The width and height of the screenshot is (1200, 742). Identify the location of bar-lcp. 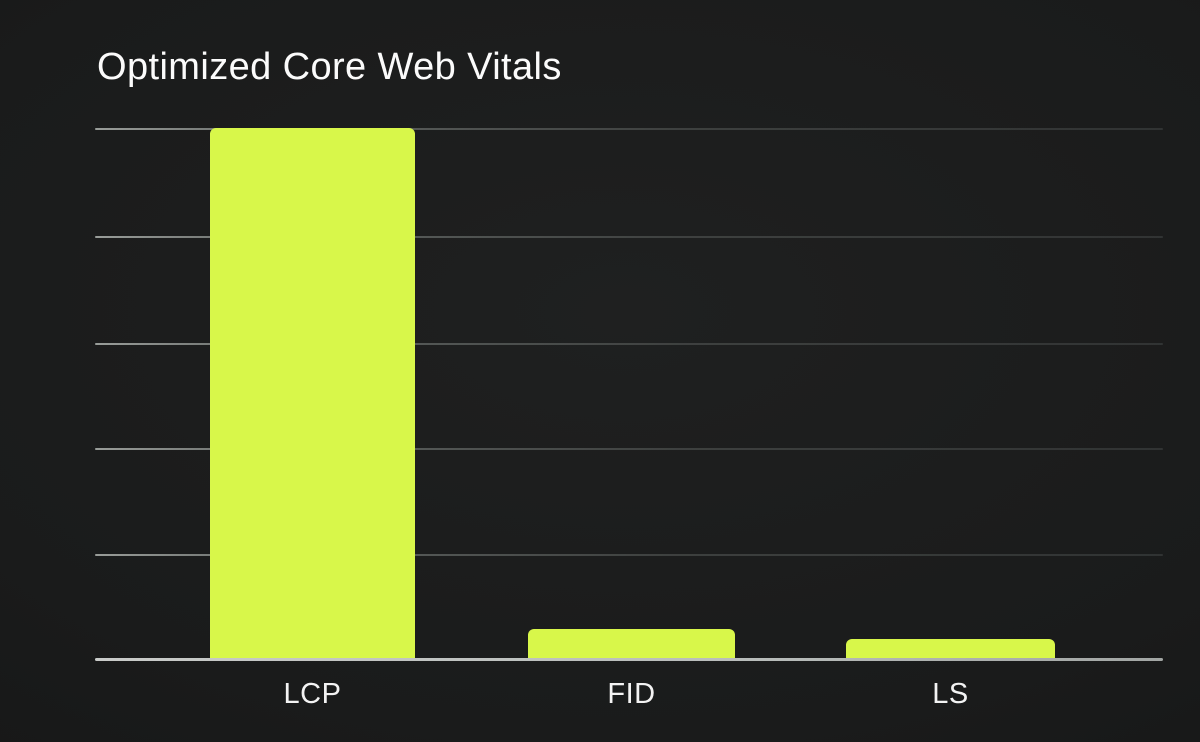
(312, 394).